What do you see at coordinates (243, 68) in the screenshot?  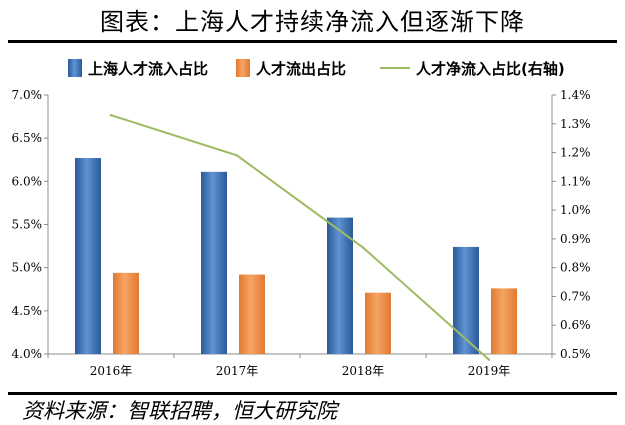 I see `legend-swatch-outflow` at bounding box center [243, 68].